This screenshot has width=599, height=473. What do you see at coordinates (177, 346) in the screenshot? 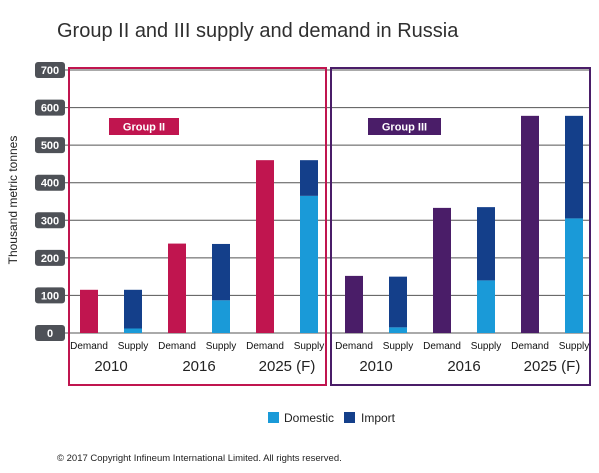
I see `category-label-group-ii-2016-demand: Demand` at bounding box center [177, 346].